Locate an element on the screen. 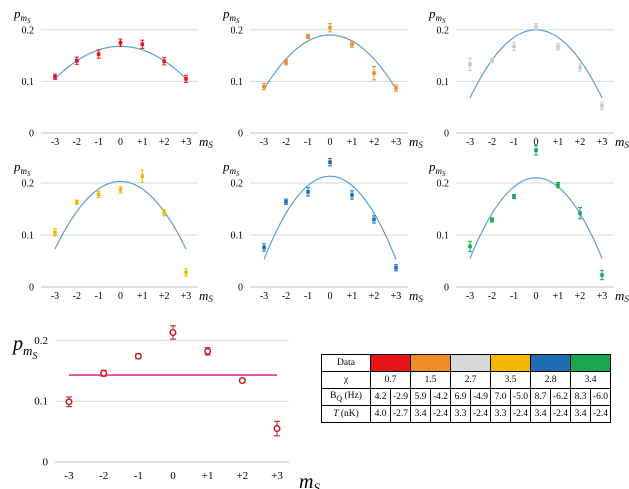  table-row-data: Data is located at coordinates (466, 363).